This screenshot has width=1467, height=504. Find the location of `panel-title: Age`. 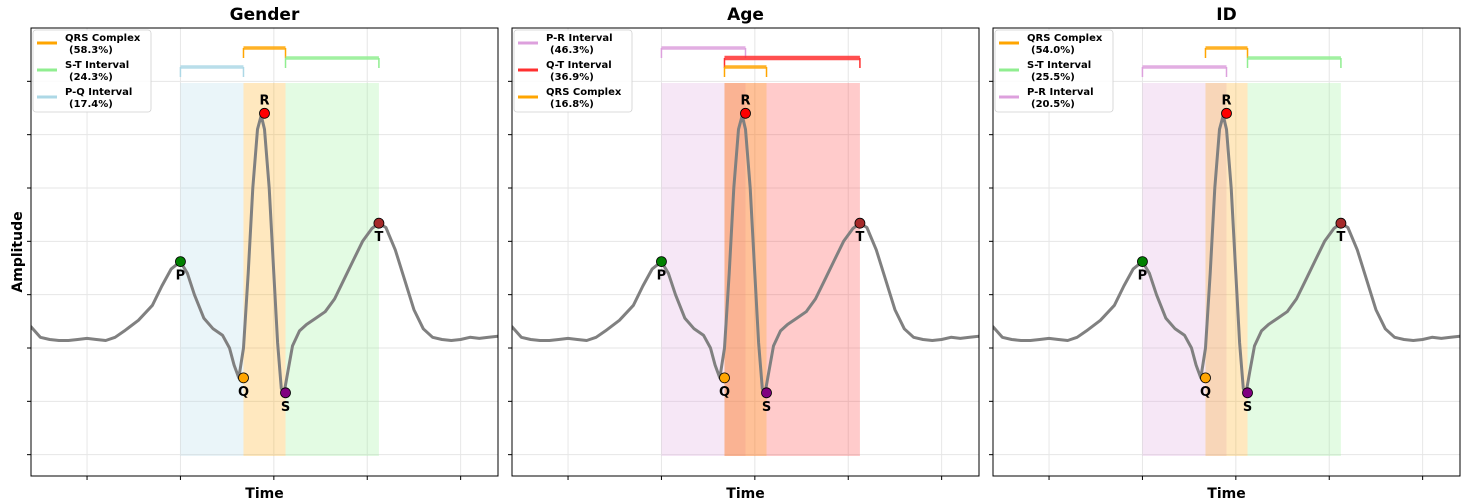

panel-title: Age is located at coordinates (745, 15).